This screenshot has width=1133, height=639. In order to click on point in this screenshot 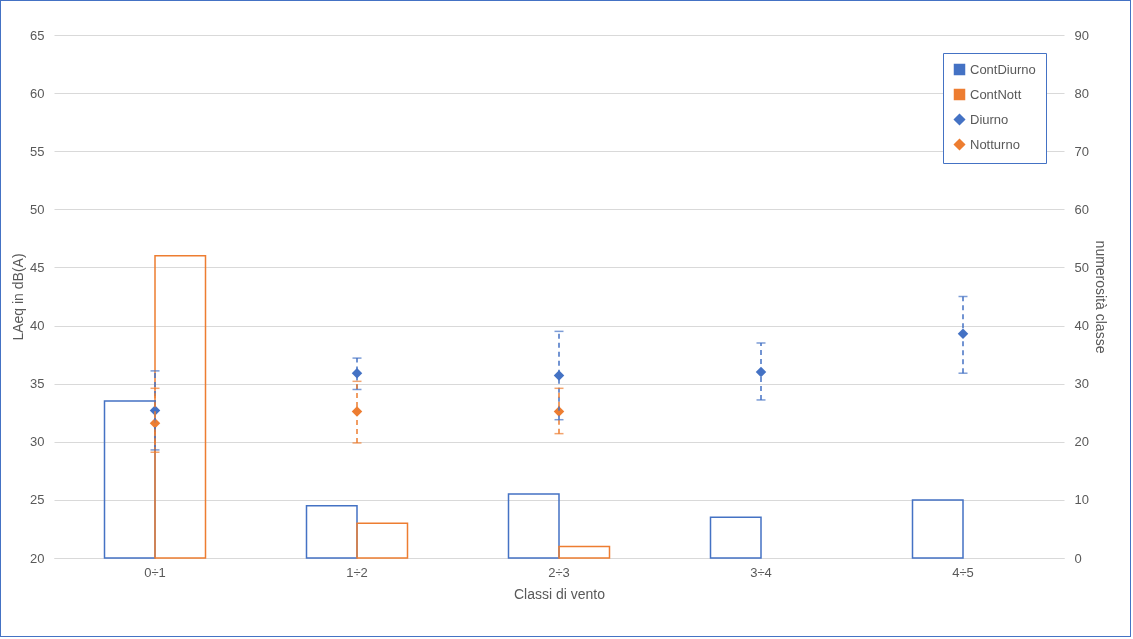, I will do `click(761, 372)`.